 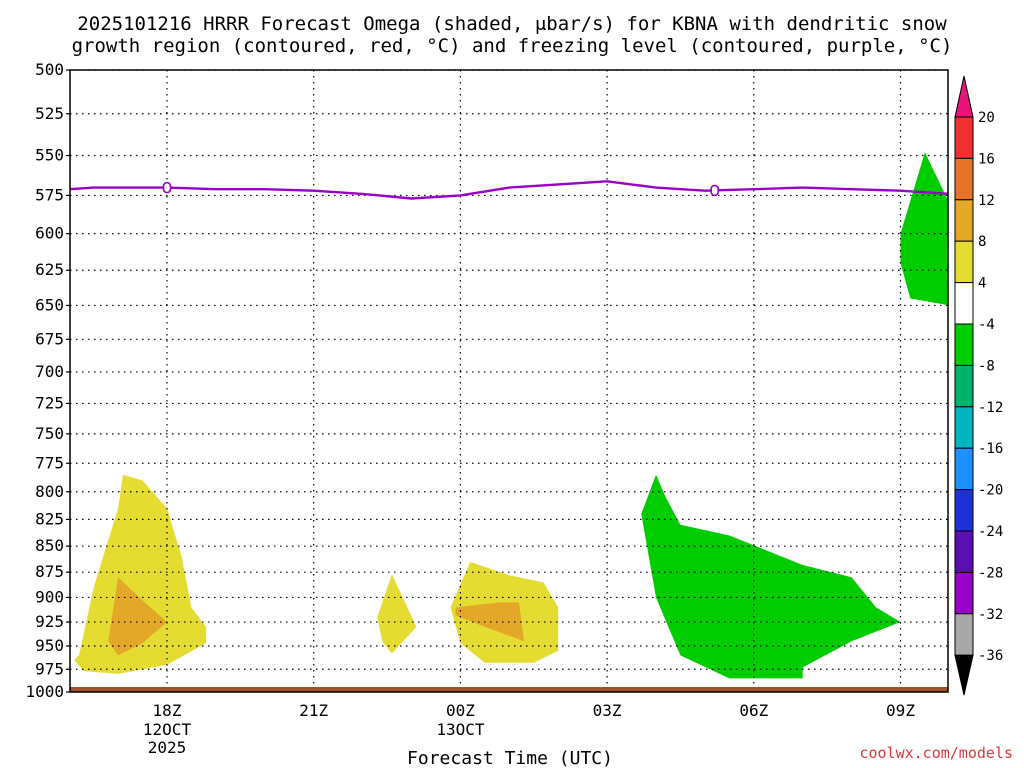 I want to click on x-axis-label: Forecast Time (UTC), so click(x=510, y=758).